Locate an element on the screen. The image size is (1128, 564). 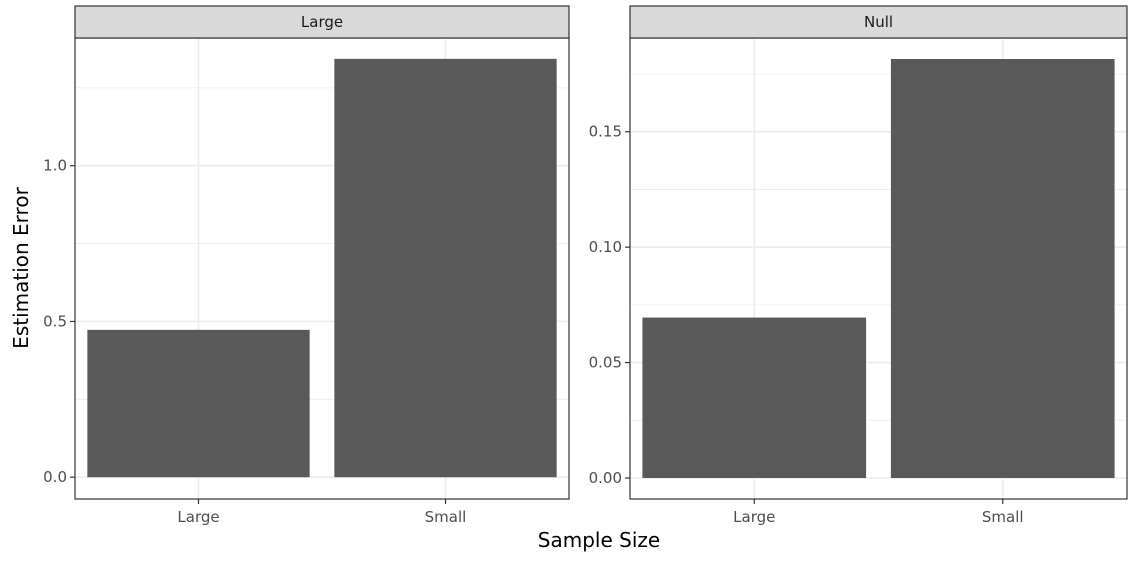
y-tick-label: 0.10 is located at coordinates (605, 247).